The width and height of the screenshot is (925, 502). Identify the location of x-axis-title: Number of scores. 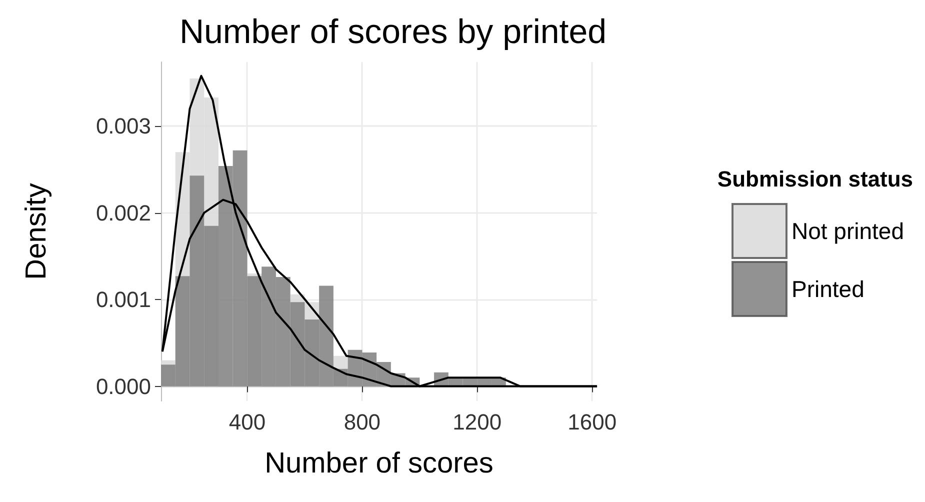
(379, 464).